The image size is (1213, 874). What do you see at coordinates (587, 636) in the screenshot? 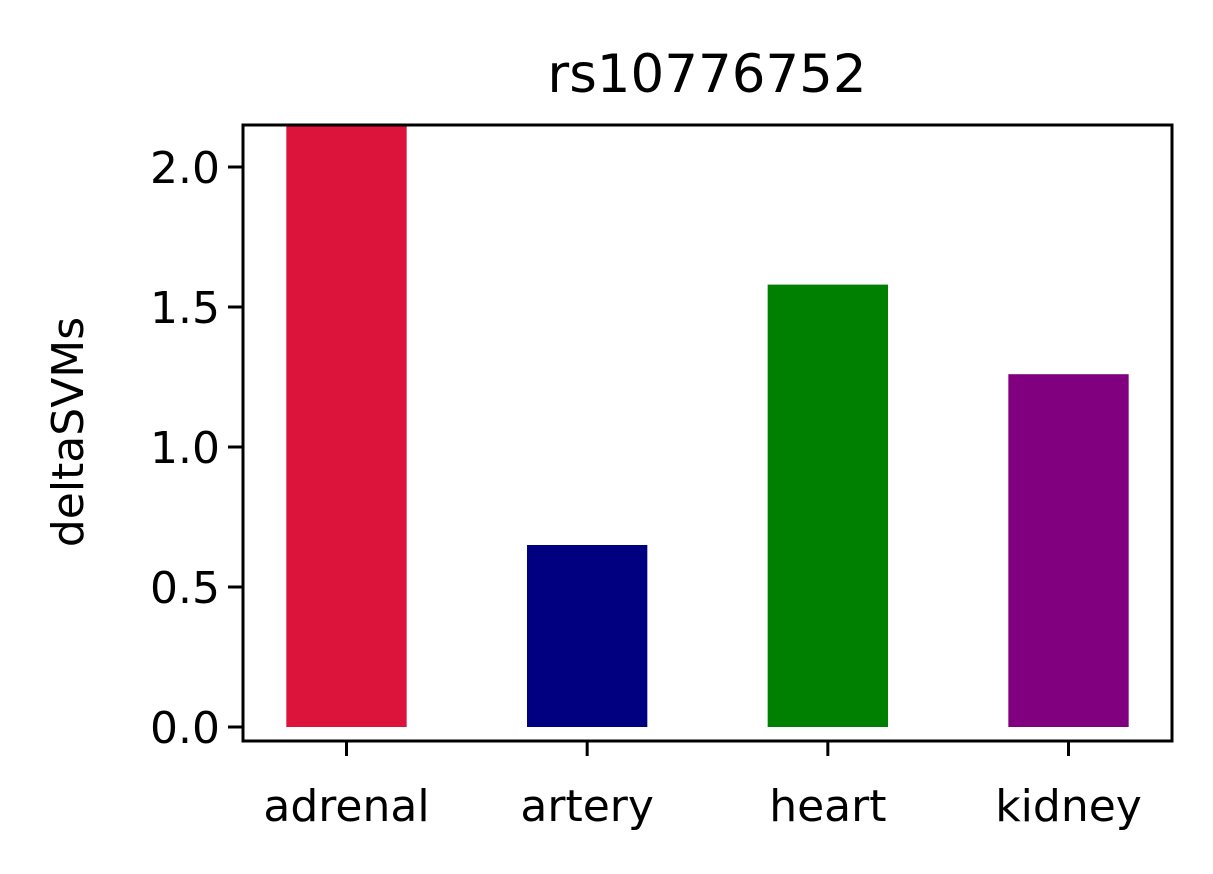
I see `bar-artery` at bounding box center [587, 636].